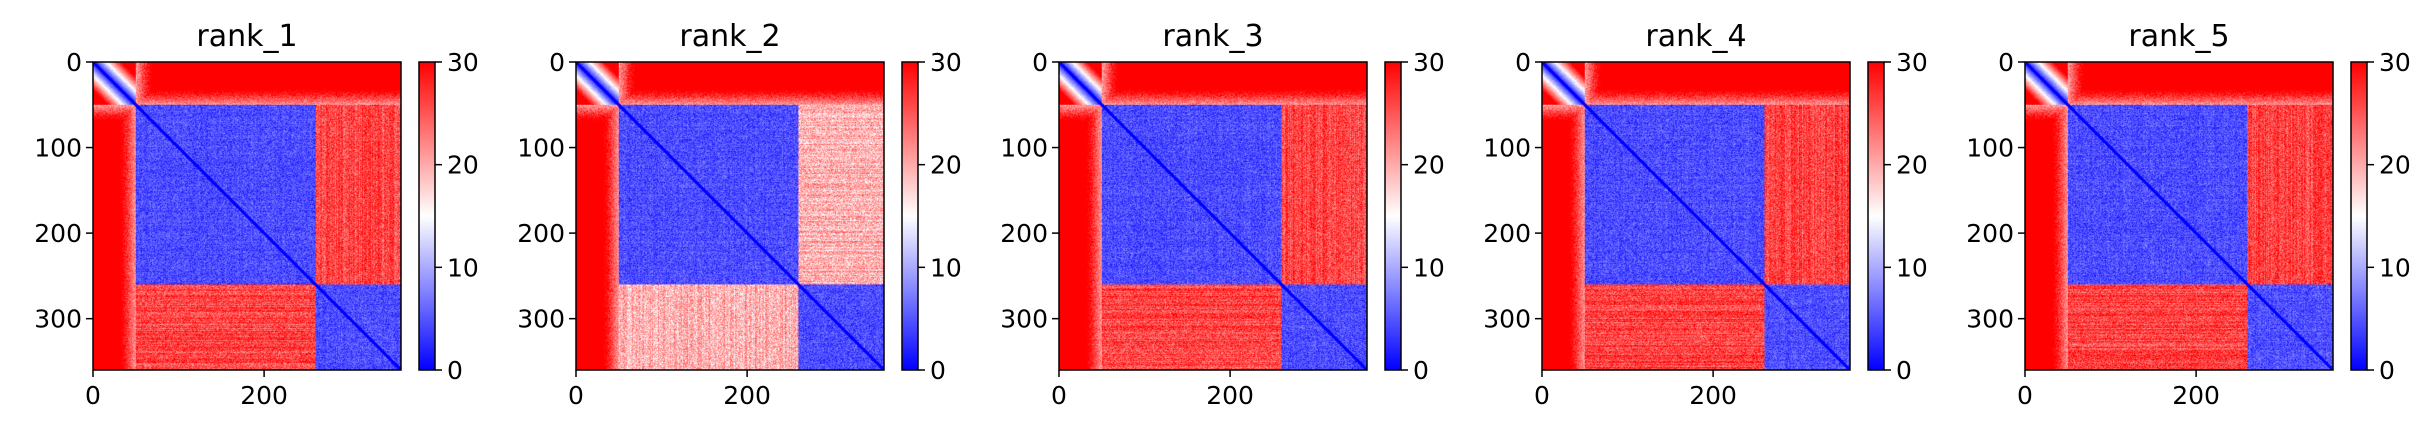 Image resolution: width=2435 pixels, height=438 pixels. Describe the element at coordinates (1212, 36) in the screenshot. I see `panel-title: rank_3` at that location.